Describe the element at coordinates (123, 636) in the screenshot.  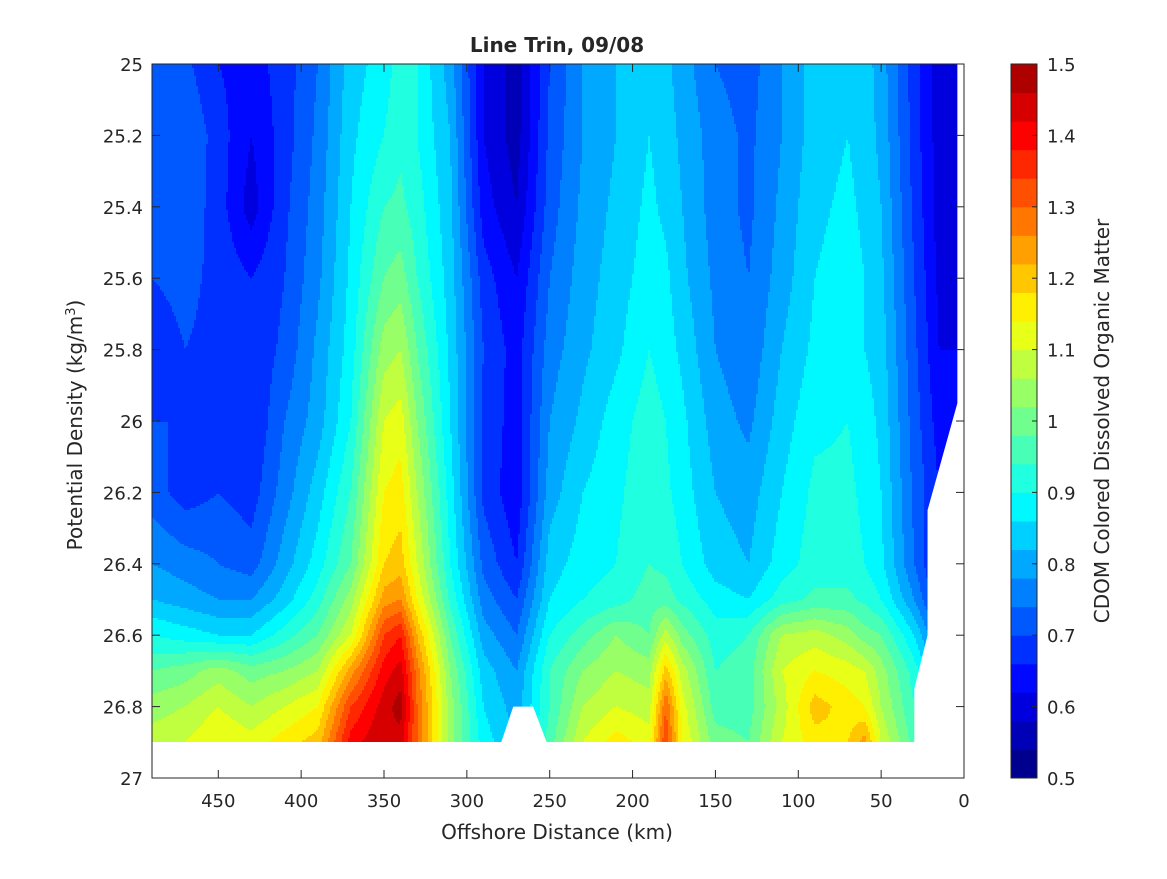
I see `y-tick-label: 26.6` at that location.